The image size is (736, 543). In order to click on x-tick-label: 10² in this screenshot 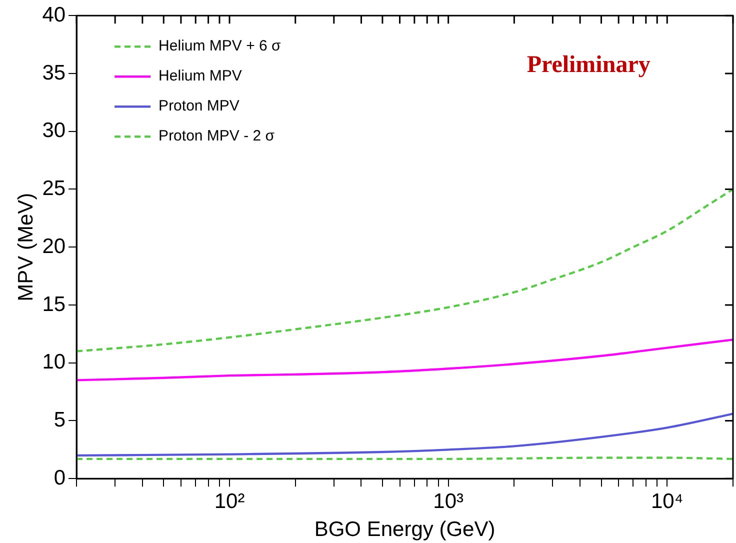, I will do `click(229, 501)`.